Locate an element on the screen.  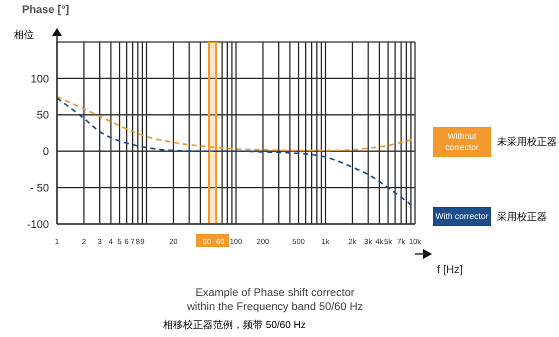
y-tick-label: 50 is located at coordinates (42, 116).